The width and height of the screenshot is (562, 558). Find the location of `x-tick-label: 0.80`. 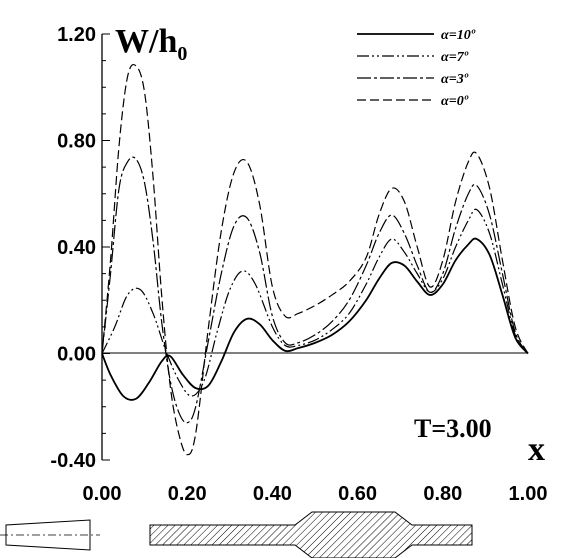

x-tick-label: 0.80 is located at coordinates (442, 494).